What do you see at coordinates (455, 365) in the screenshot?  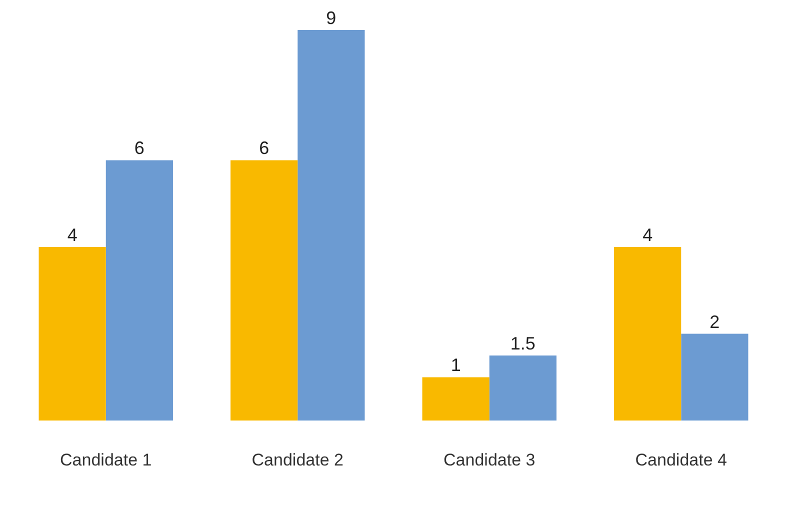 I see `data-label: 1` at bounding box center [455, 365].